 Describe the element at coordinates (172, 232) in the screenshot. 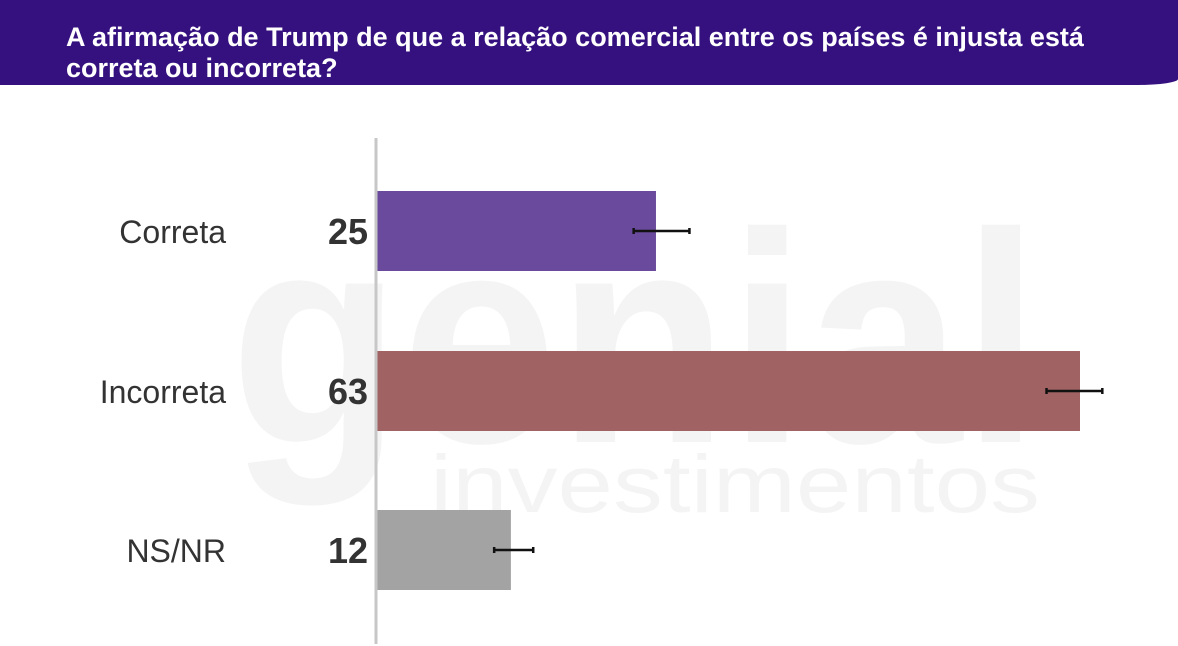

I see `category-label-1: Correta` at that location.